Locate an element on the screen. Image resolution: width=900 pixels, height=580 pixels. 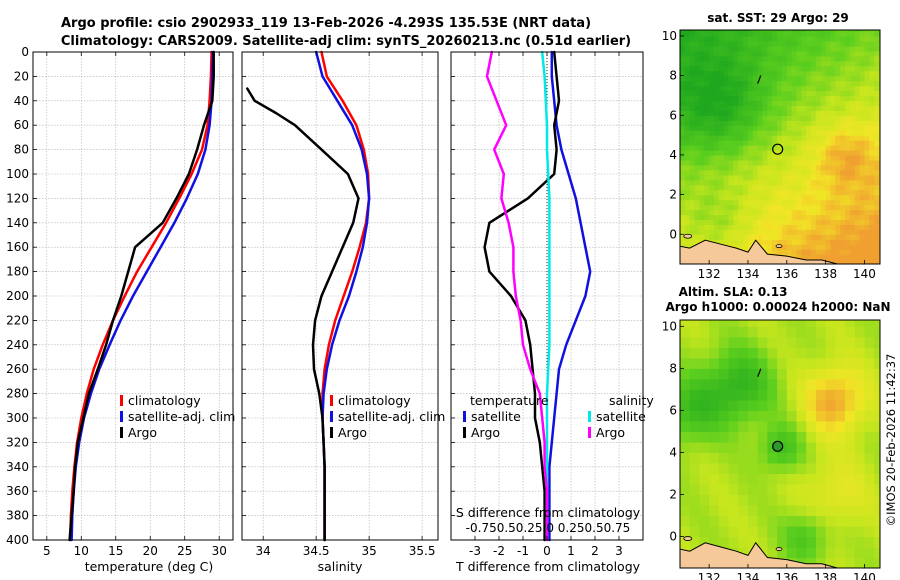
sst-map-title: sat. SST: 29 Argo: 29 is located at coordinates (778, 18).